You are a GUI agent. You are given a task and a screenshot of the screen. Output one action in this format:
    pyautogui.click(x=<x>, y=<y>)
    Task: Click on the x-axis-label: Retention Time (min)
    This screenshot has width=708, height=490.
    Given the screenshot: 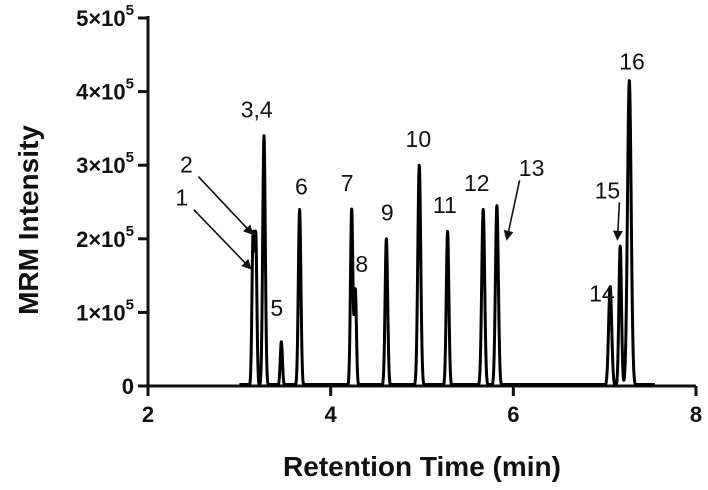 What is the action you would take?
    pyautogui.click(x=422, y=466)
    